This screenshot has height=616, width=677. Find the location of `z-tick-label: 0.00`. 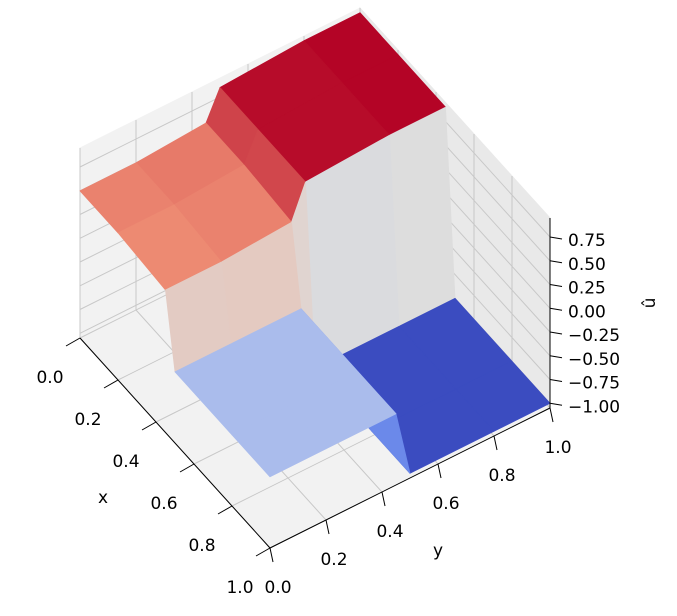

z-tick-label: 0.00 is located at coordinates (587, 312).